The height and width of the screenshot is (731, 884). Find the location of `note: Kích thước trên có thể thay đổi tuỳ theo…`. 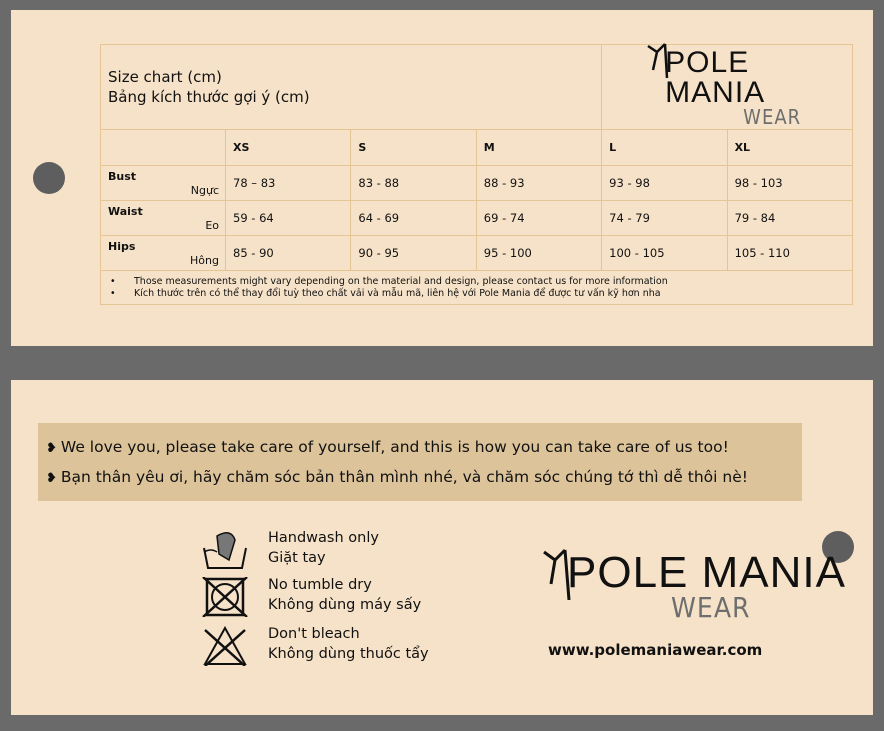

note: Kích thước trên có thể thay đổi tuỳ theo… is located at coordinates (476, 294).